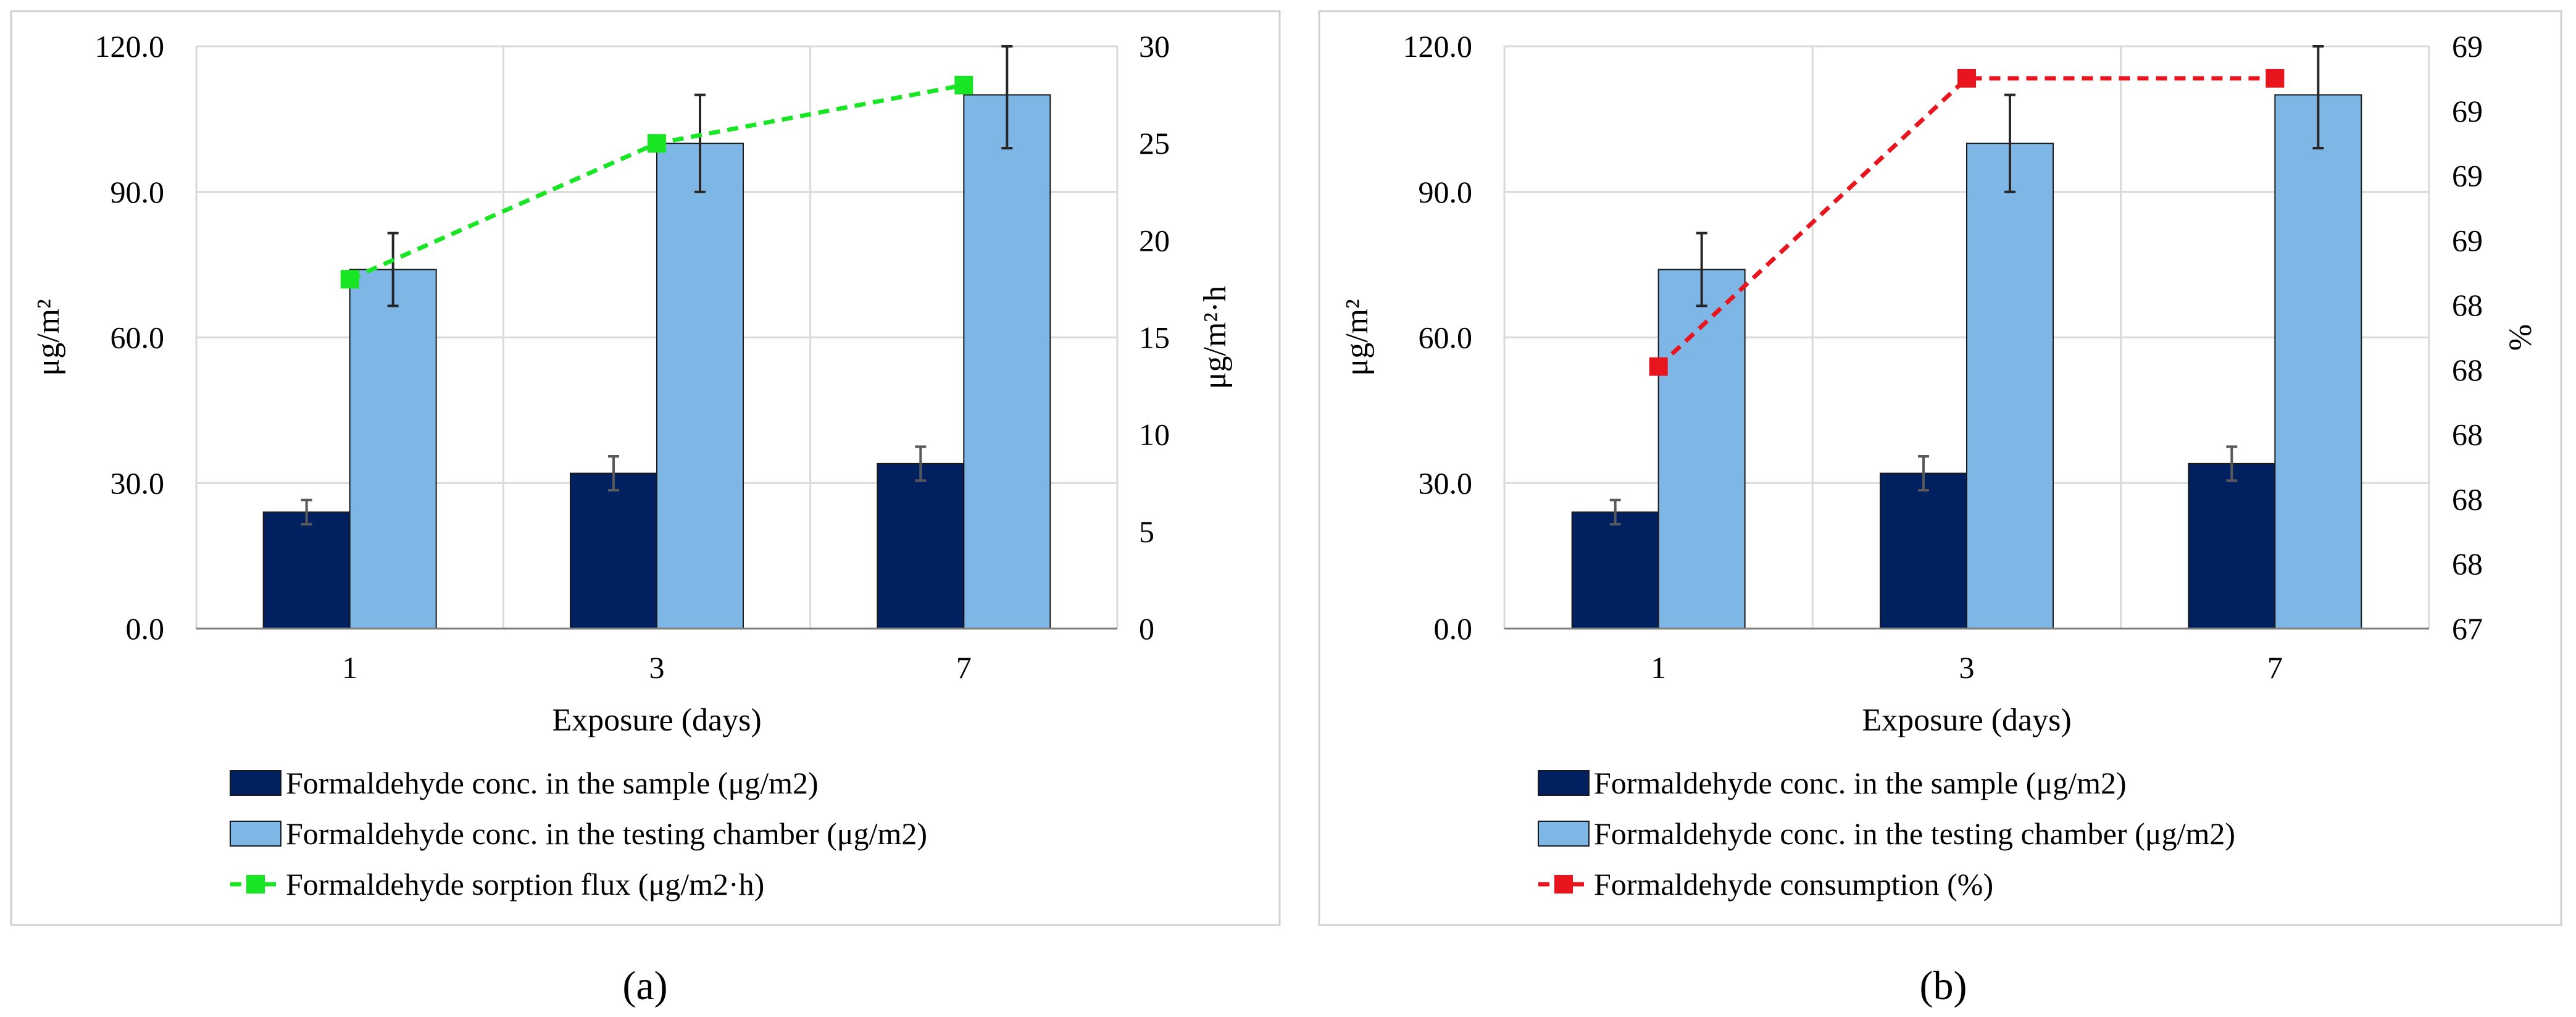 The height and width of the screenshot is (1017, 2576). Describe the element at coordinates (1154, 46) in the screenshot. I see `y2-tick-label: 30` at that location.